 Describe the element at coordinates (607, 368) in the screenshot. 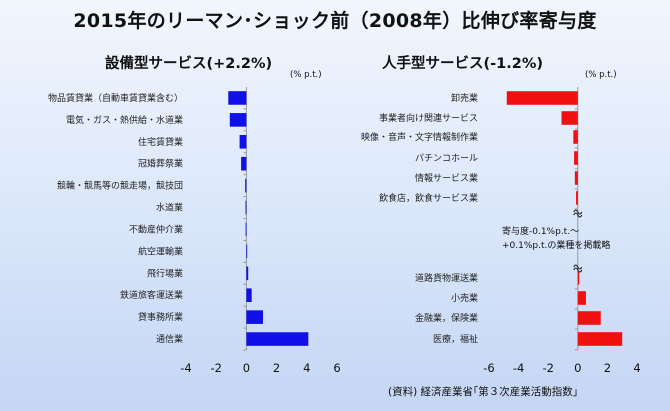

I see `right-x-tick-label-4: 2` at that location.